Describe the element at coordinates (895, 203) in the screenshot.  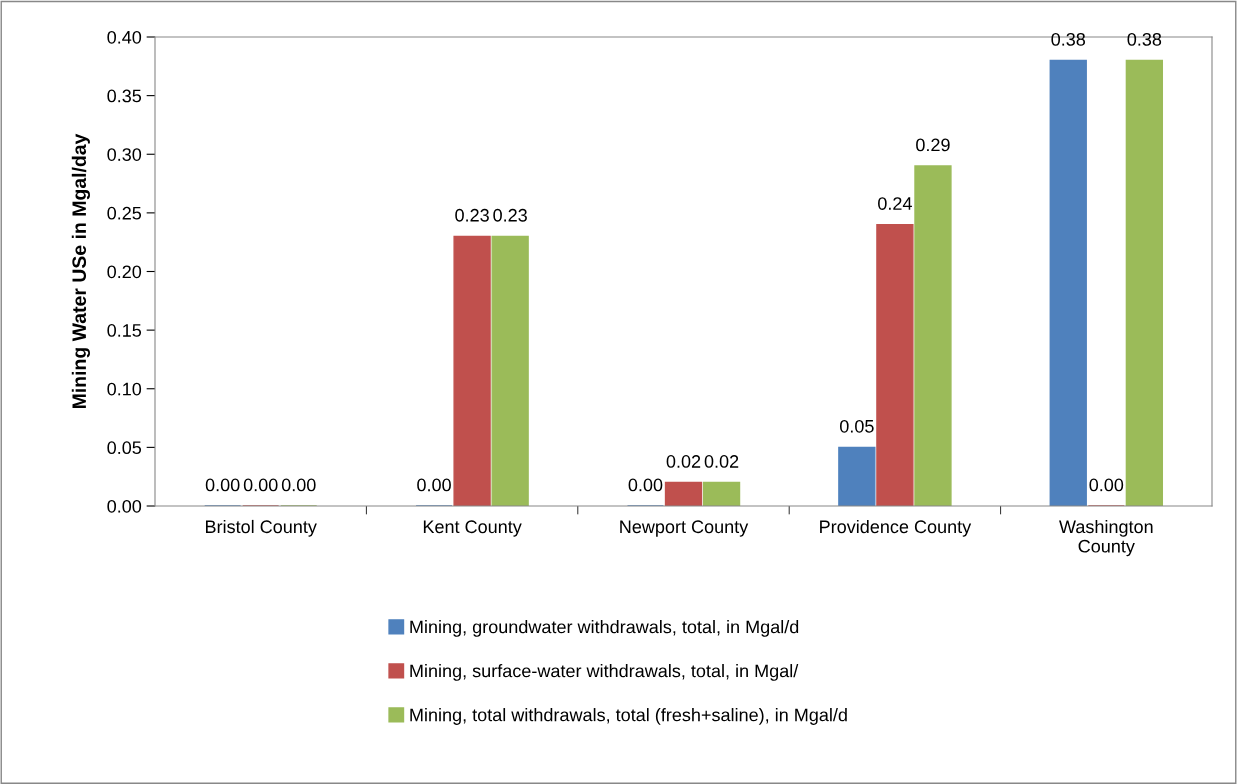
I see `data-label: 0.24` at that location.